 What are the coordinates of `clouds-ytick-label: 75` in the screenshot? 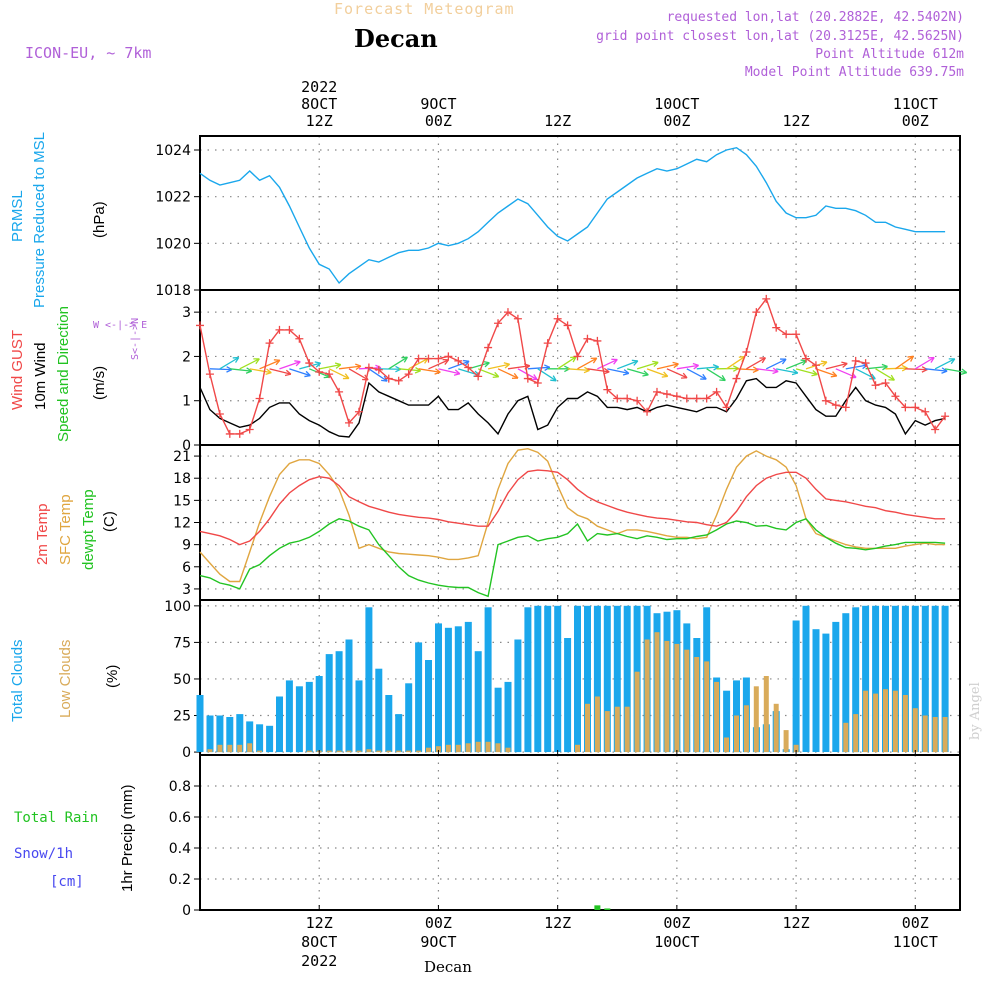 It's located at (182, 643).